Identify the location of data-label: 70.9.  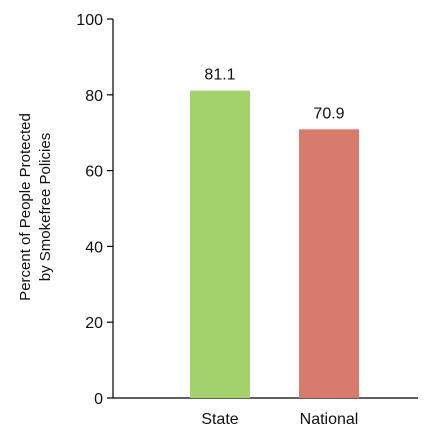
(328, 113).